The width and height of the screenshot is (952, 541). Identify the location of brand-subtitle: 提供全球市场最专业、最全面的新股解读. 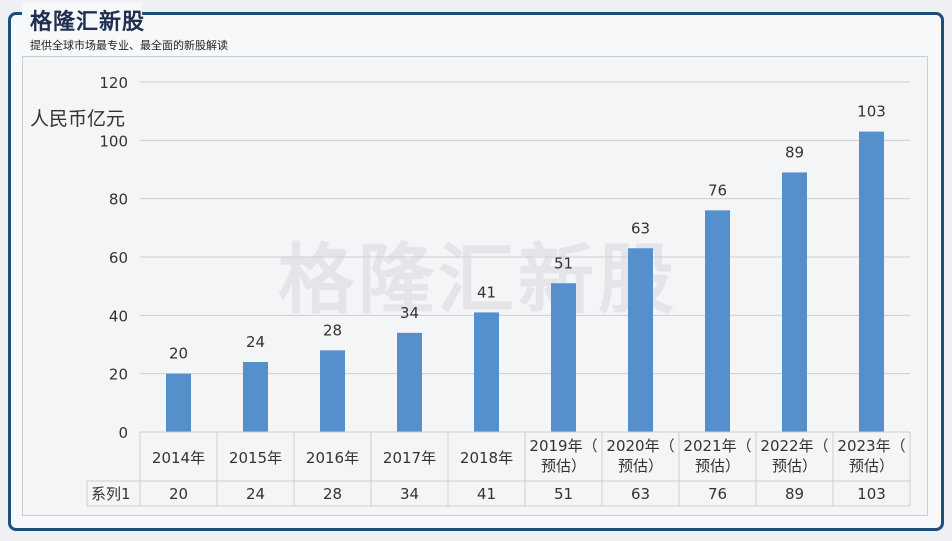
(129, 45).